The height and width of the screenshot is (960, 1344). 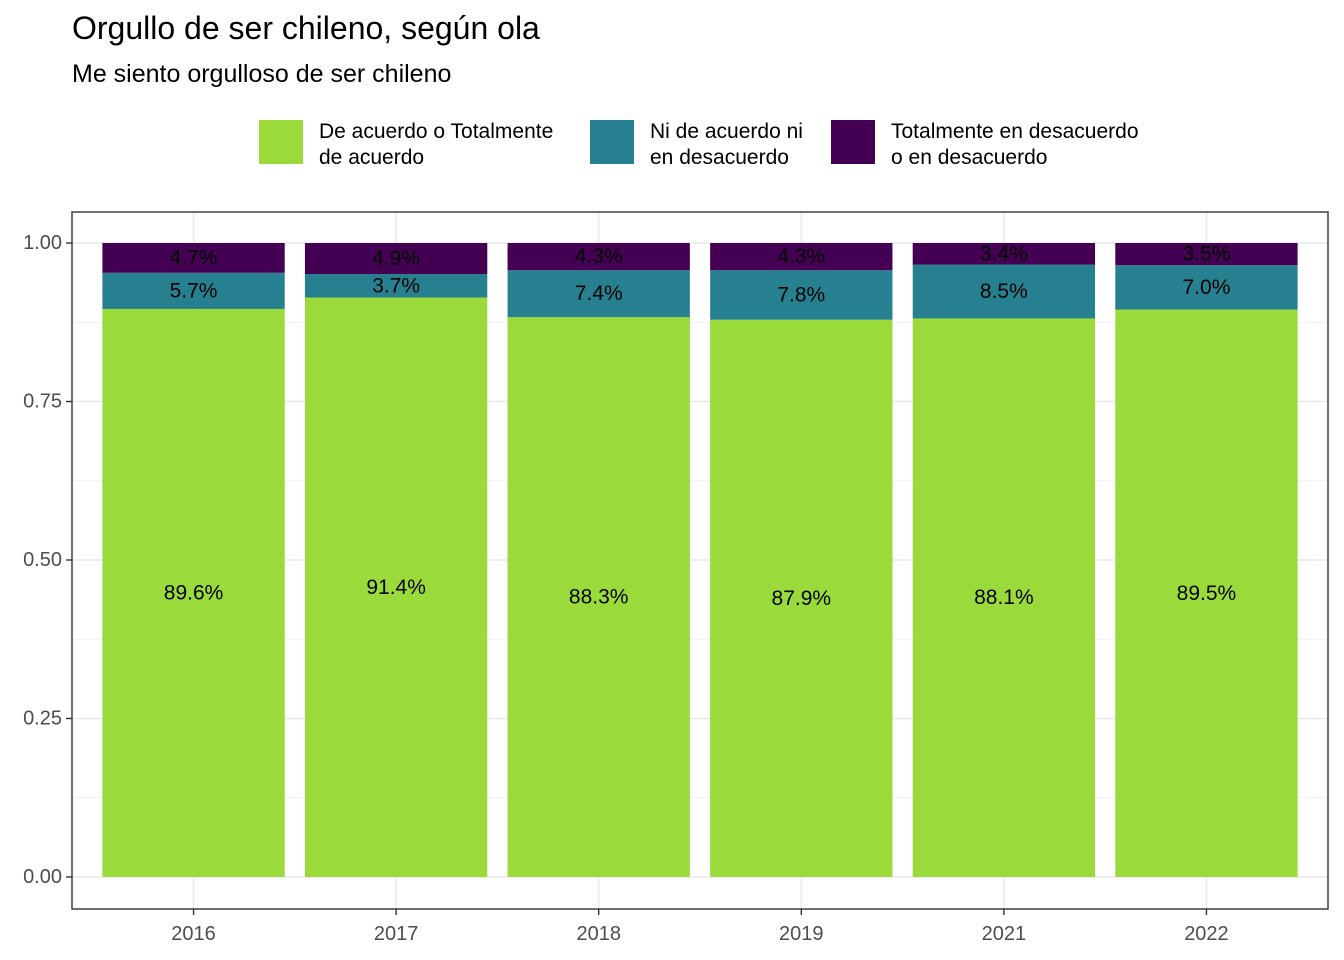 I want to click on bar-disagree-2022, so click(x=1206, y=254).